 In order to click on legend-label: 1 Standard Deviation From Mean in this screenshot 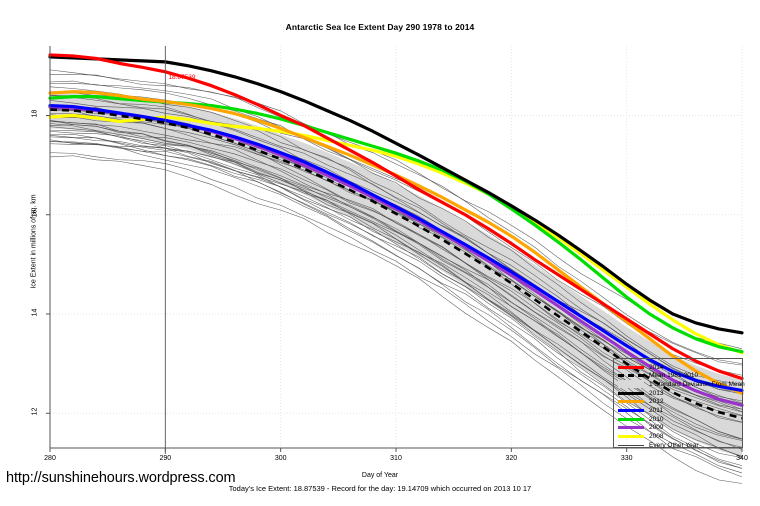, I will do `click(697, 384)`.